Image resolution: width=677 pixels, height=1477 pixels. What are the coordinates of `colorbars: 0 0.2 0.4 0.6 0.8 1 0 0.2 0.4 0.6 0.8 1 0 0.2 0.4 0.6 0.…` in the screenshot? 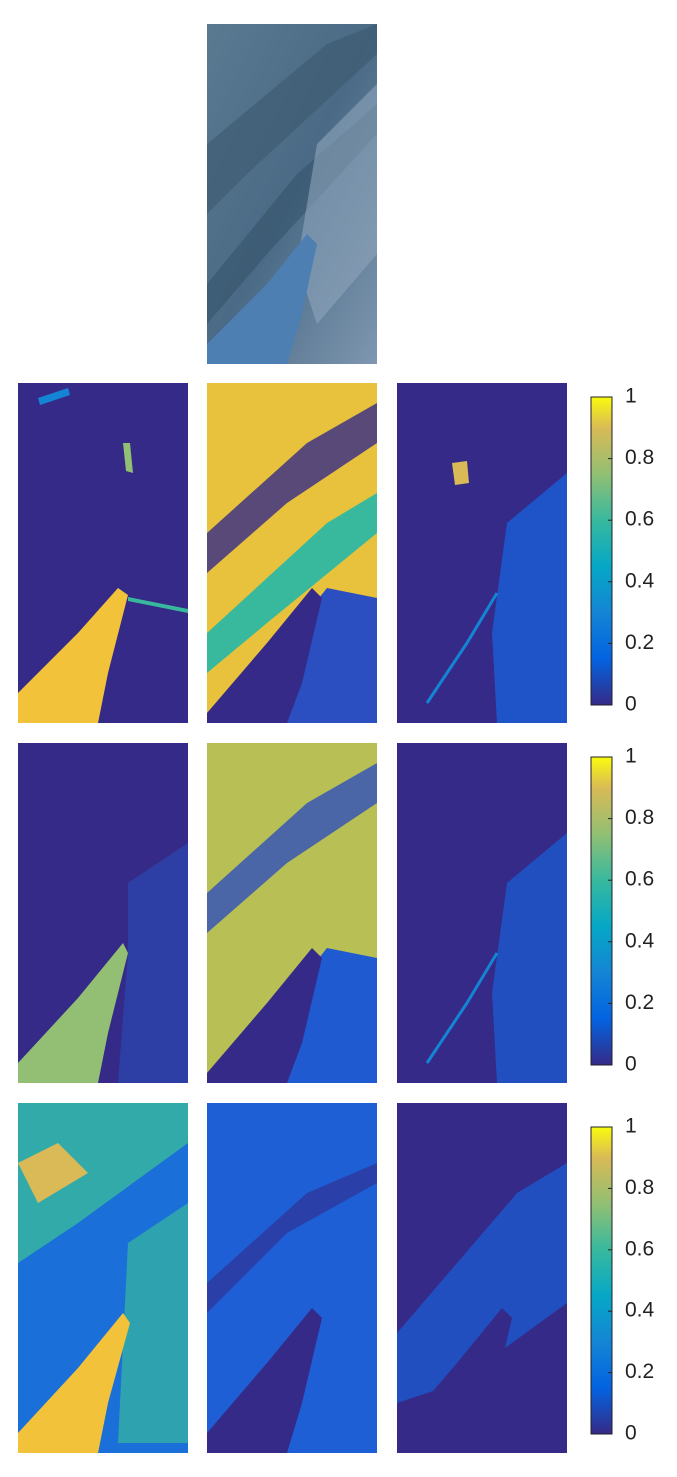 It's located at (622, 915).